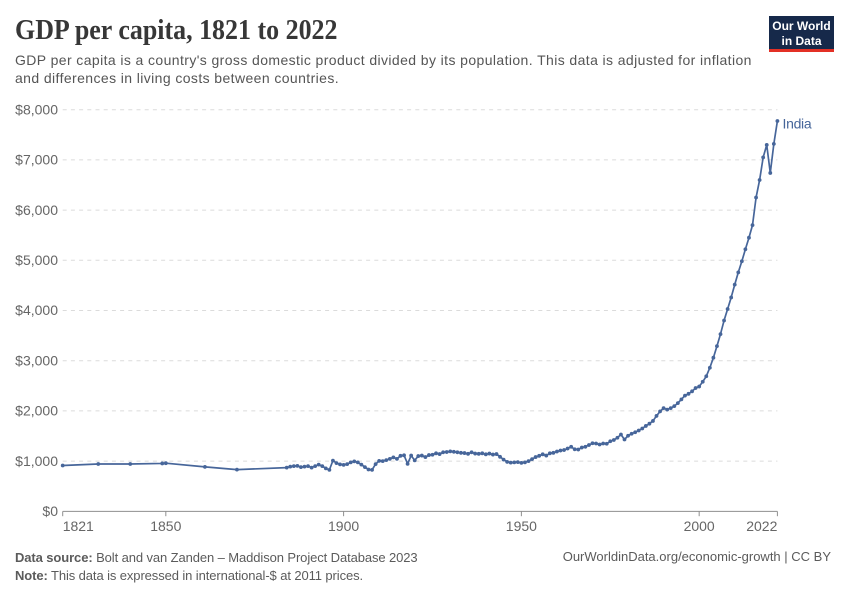 This screenshot has height=600, width=850. I want to click on svg-text: $5,000, so click(36, 260).